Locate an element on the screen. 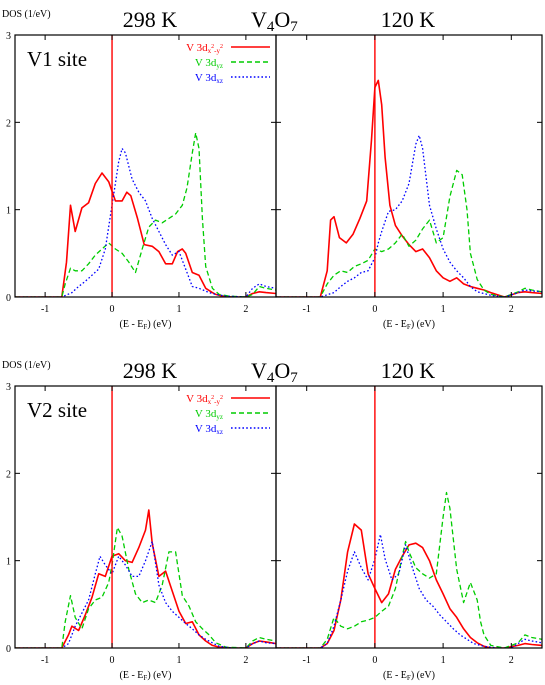  site-label: V1 site is located at coordinates (57, 59).